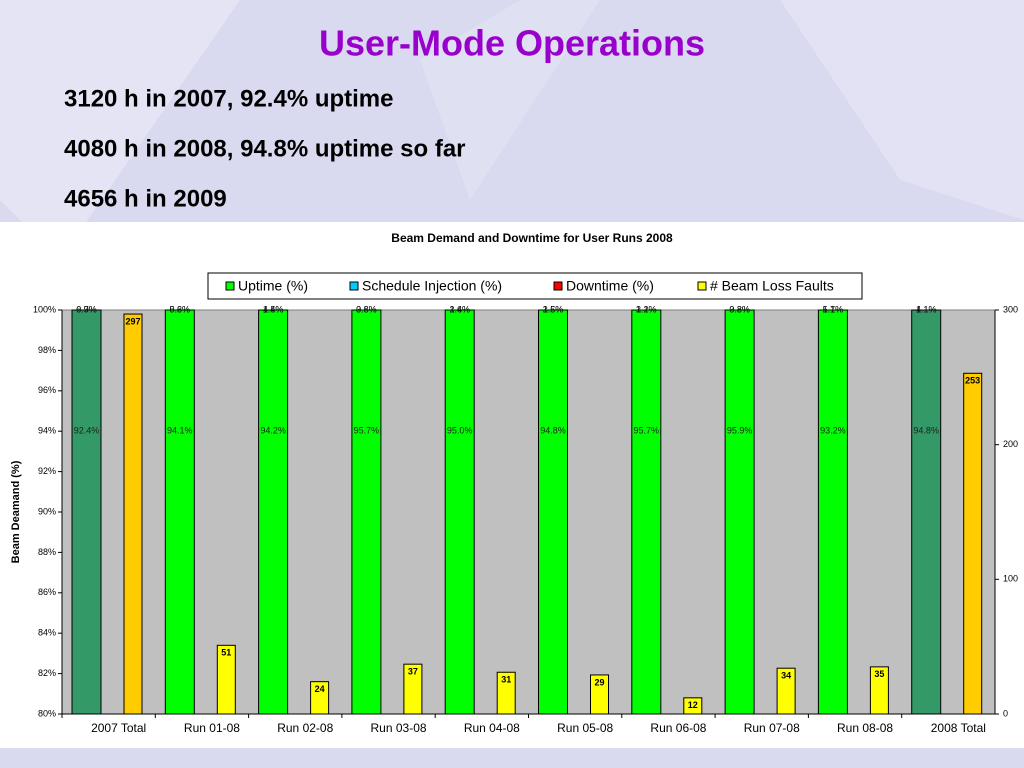  I want to click on value-label: 0.6%, so click(180, 309).